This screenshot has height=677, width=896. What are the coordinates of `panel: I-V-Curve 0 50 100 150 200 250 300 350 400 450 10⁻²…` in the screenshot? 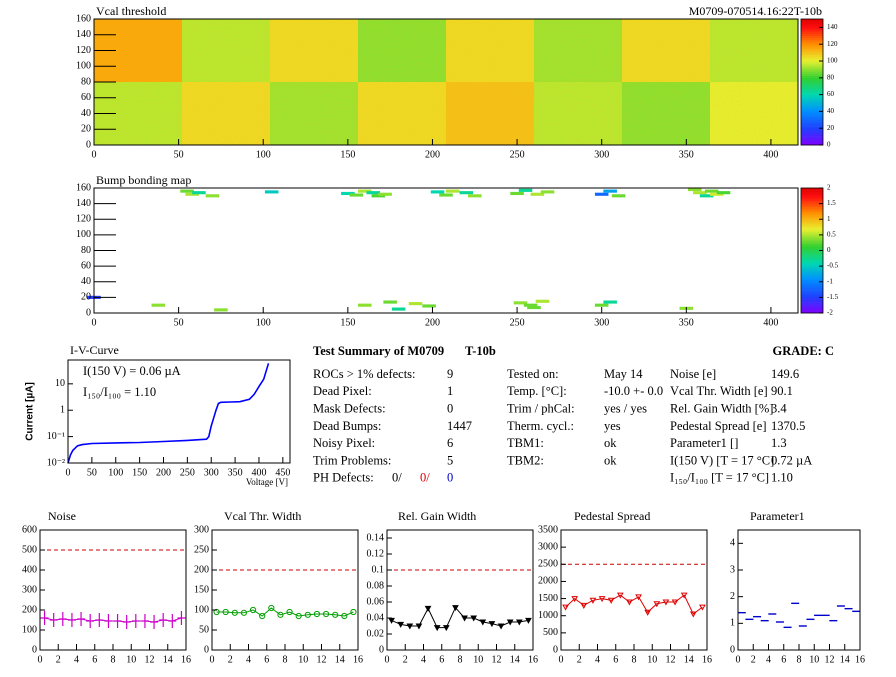 It's located at (158, 415).